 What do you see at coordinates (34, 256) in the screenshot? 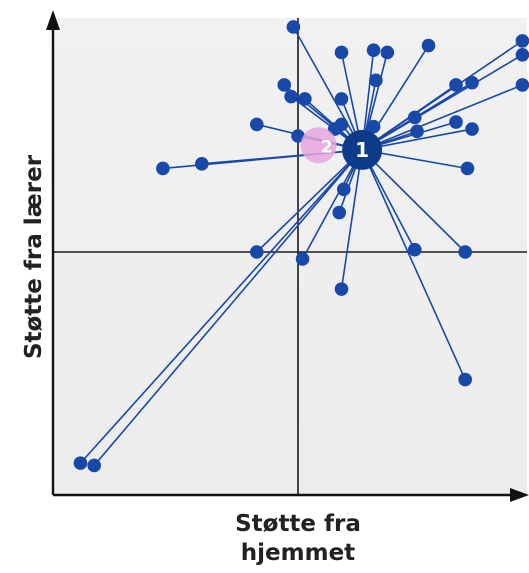
I see `y-axis-label: Støtte fra lærer` at bounding box center [34, 256].